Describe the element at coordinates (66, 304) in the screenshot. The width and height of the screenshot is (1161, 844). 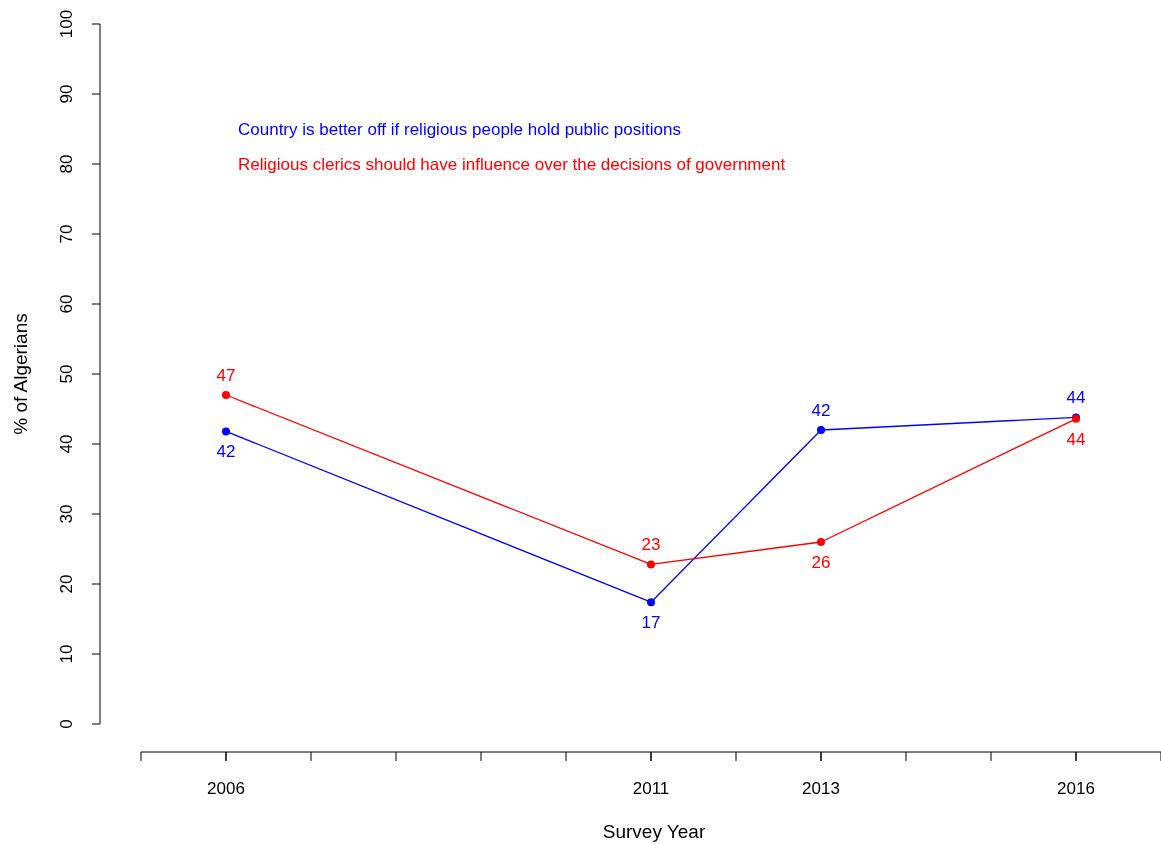
I see `y-tick-label: 60` at that location.